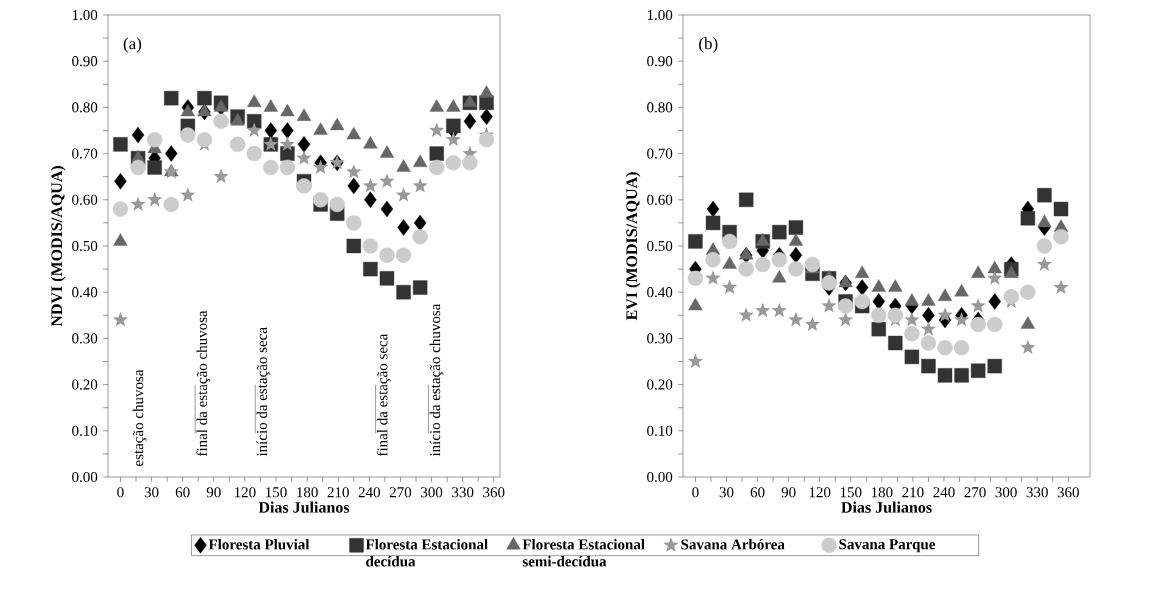 The height and width of the screenshot is (614, 1160). I want to click on y-axis-title: EVI (MODIS/AQUA), so click(633, 246).